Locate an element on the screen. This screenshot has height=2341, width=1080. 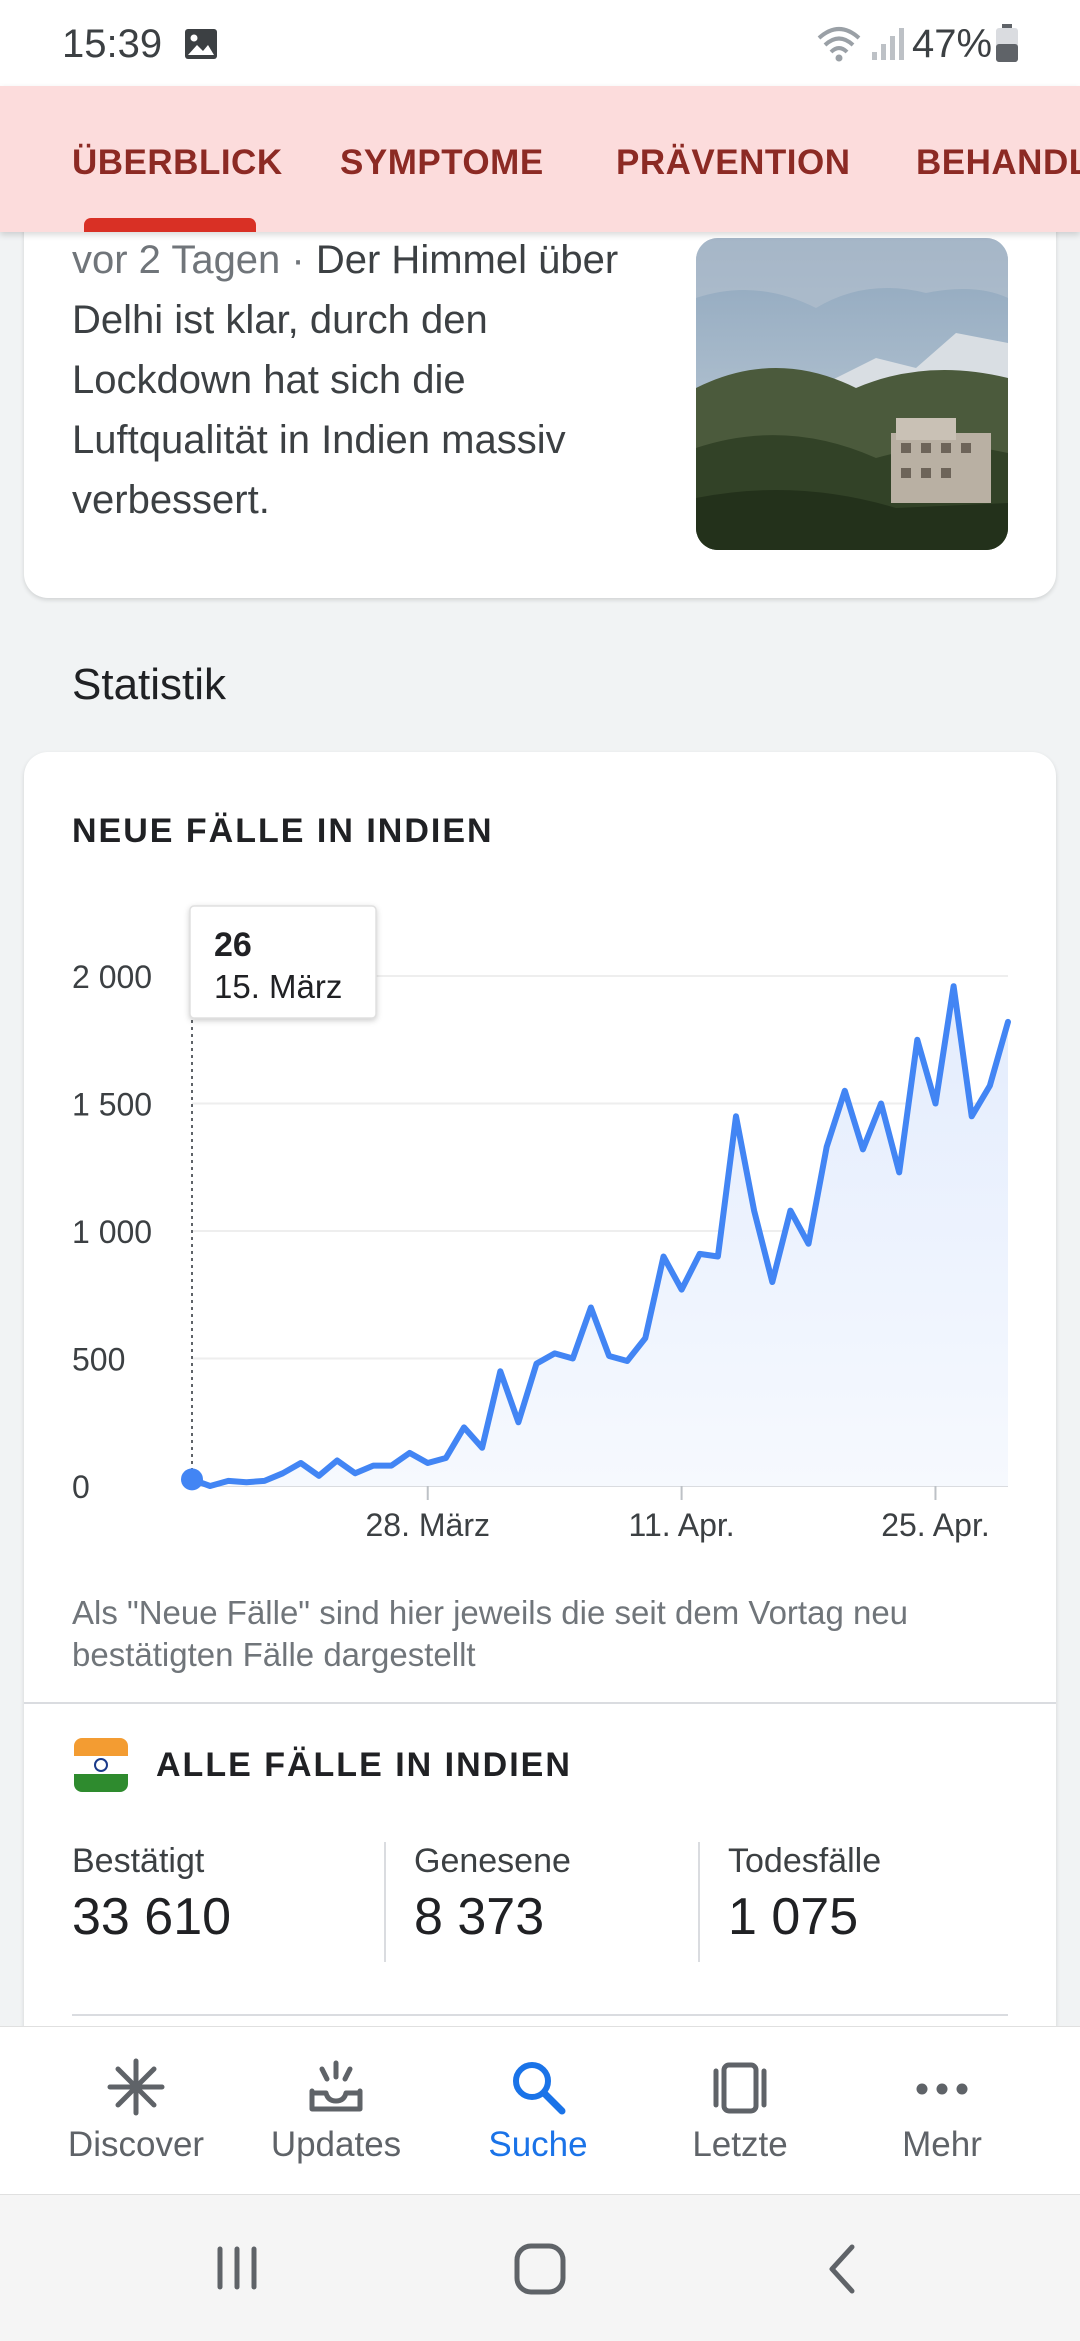
article-date: vor 2 Tagen · is located at coordinates (194, 260).